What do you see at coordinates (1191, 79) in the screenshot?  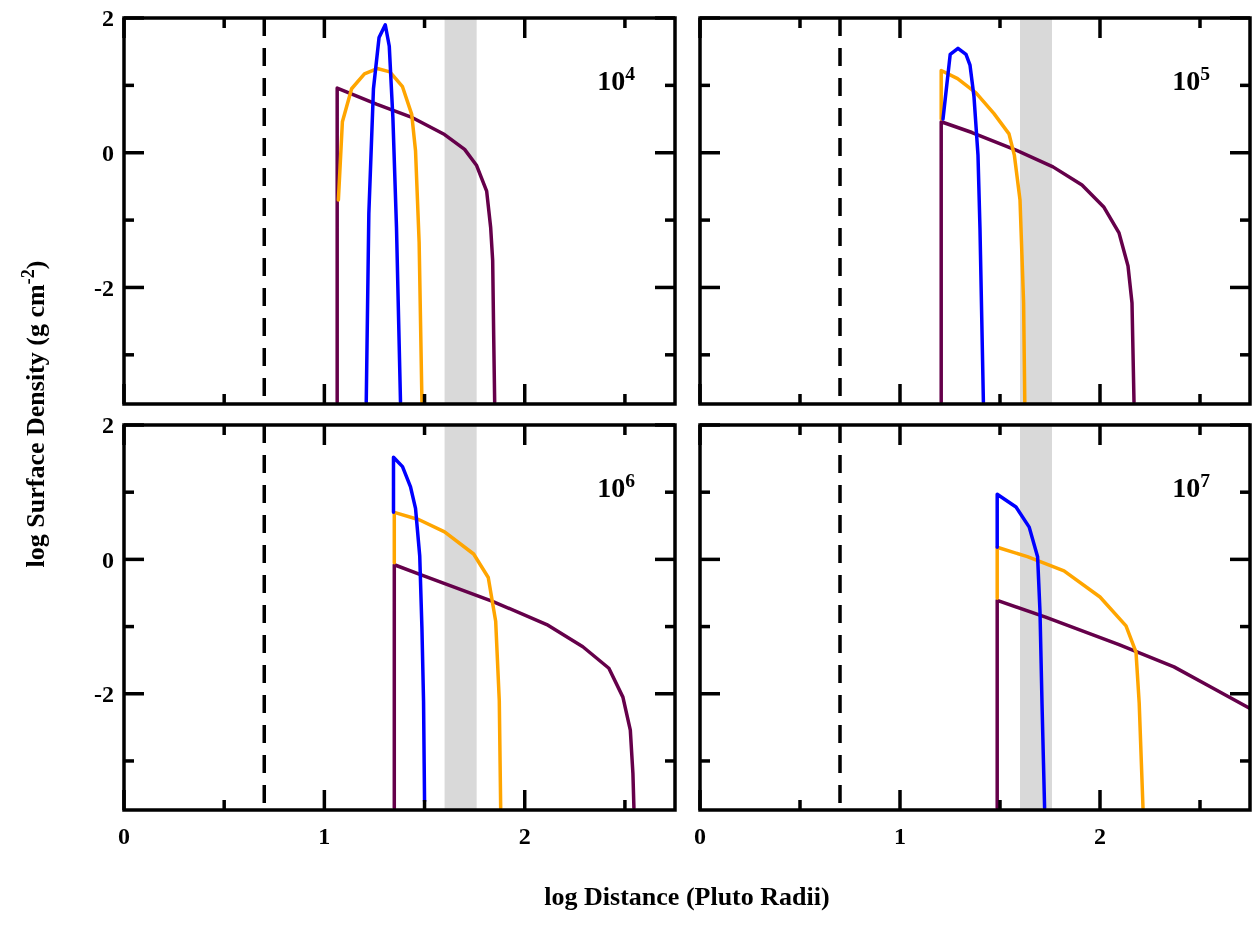 I see `annotation: 10$^{5}$` at bounding box center [1191, 79].